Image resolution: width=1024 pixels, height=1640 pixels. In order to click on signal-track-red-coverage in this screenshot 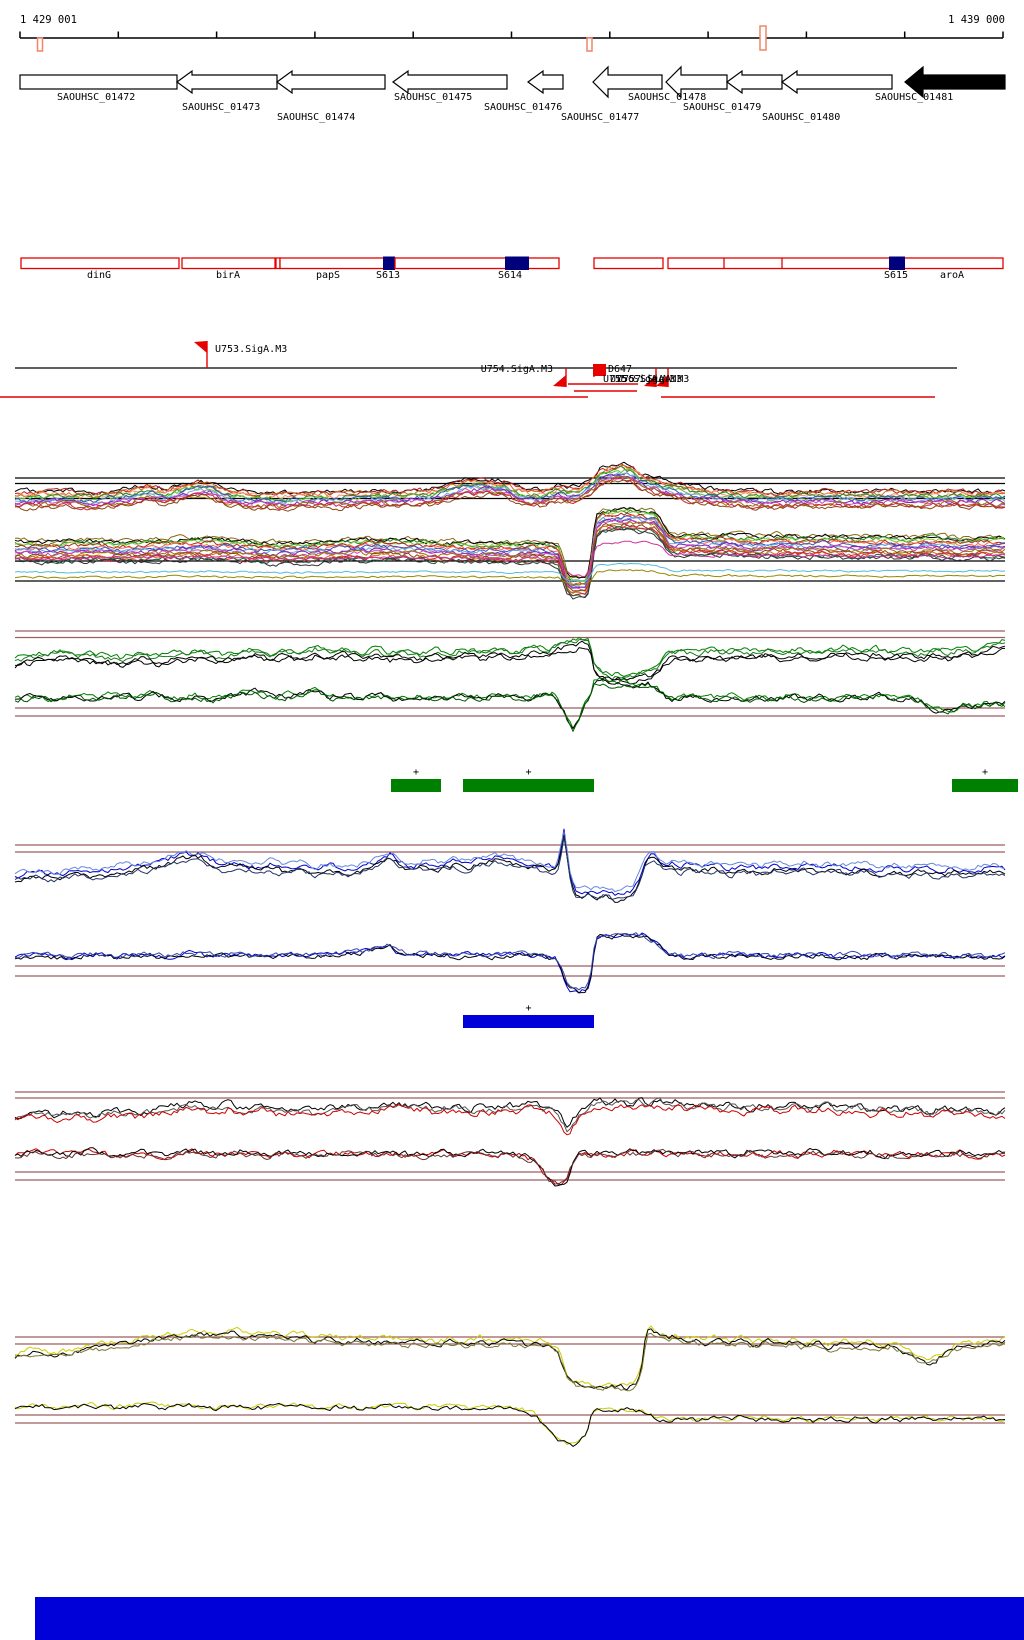, I will do `click(510, 1139)`.